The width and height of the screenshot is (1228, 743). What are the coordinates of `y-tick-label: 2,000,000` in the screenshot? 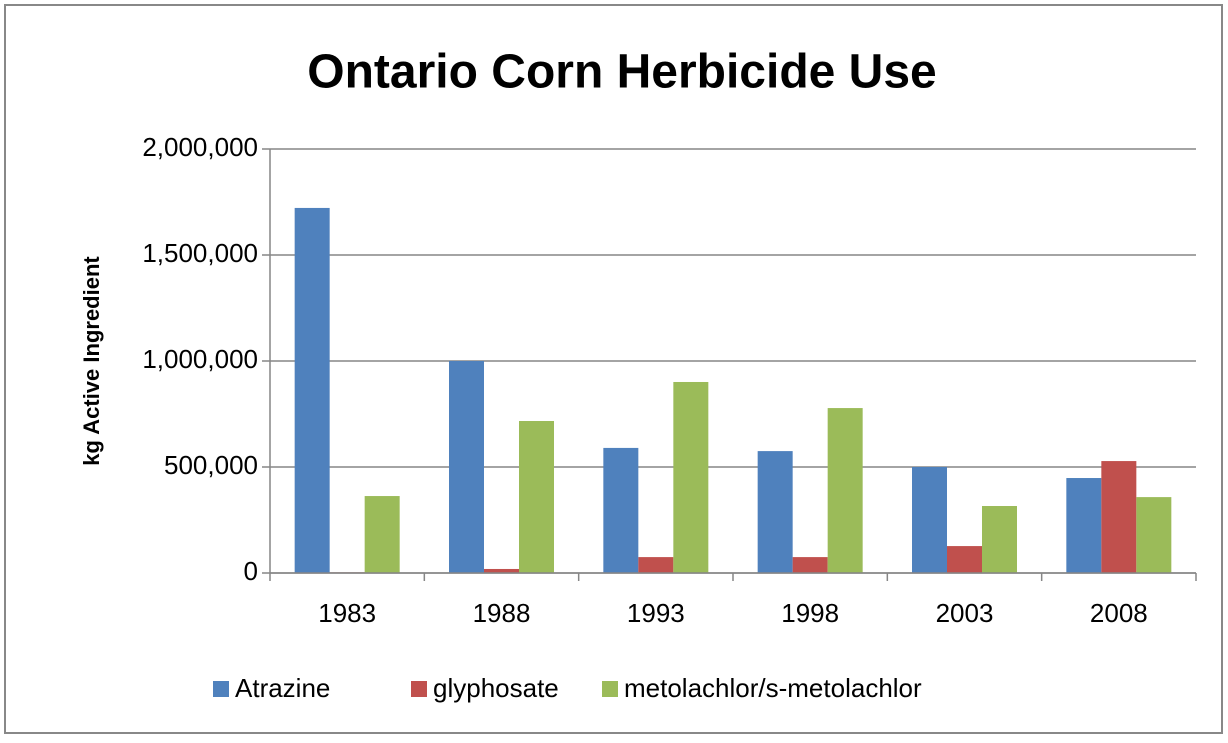 It's located at (200, 147).